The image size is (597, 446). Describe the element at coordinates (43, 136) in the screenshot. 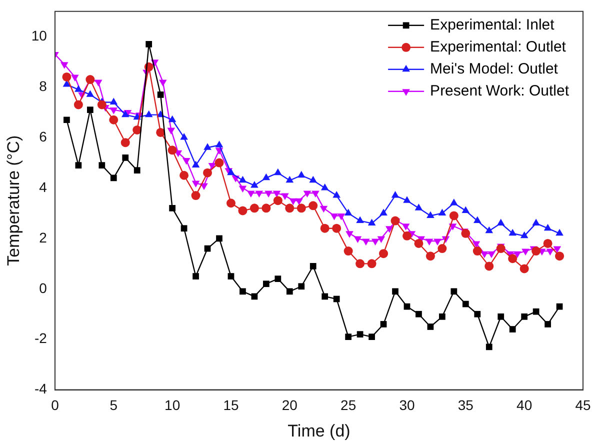

I see `y-tick-label: 6` at that location.